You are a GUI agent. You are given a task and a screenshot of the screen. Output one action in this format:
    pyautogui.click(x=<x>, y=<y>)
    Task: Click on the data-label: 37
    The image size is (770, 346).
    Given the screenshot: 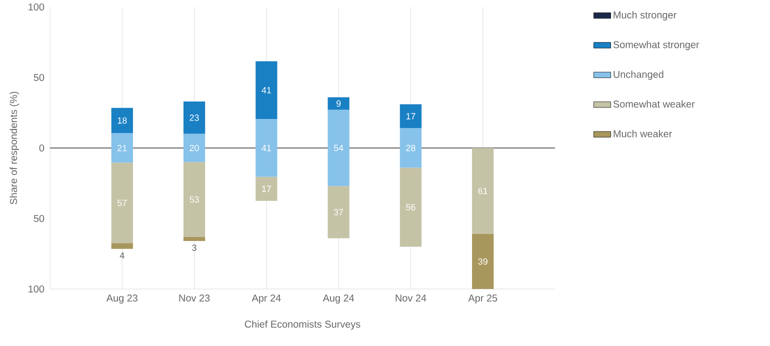 What is the action you would take?
    pyautogui.click(x=339, y=212)
    